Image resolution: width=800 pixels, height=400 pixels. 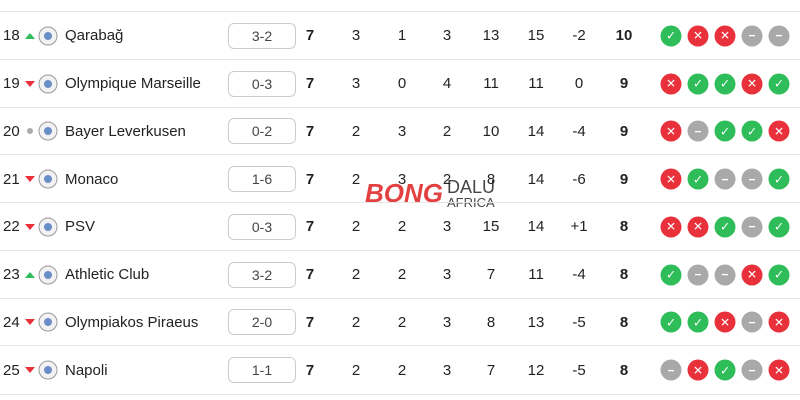 What do you see at coordinates (402, 36) in the screenshot?
I see `stat-d: 1` at bounding box center [402, 36].